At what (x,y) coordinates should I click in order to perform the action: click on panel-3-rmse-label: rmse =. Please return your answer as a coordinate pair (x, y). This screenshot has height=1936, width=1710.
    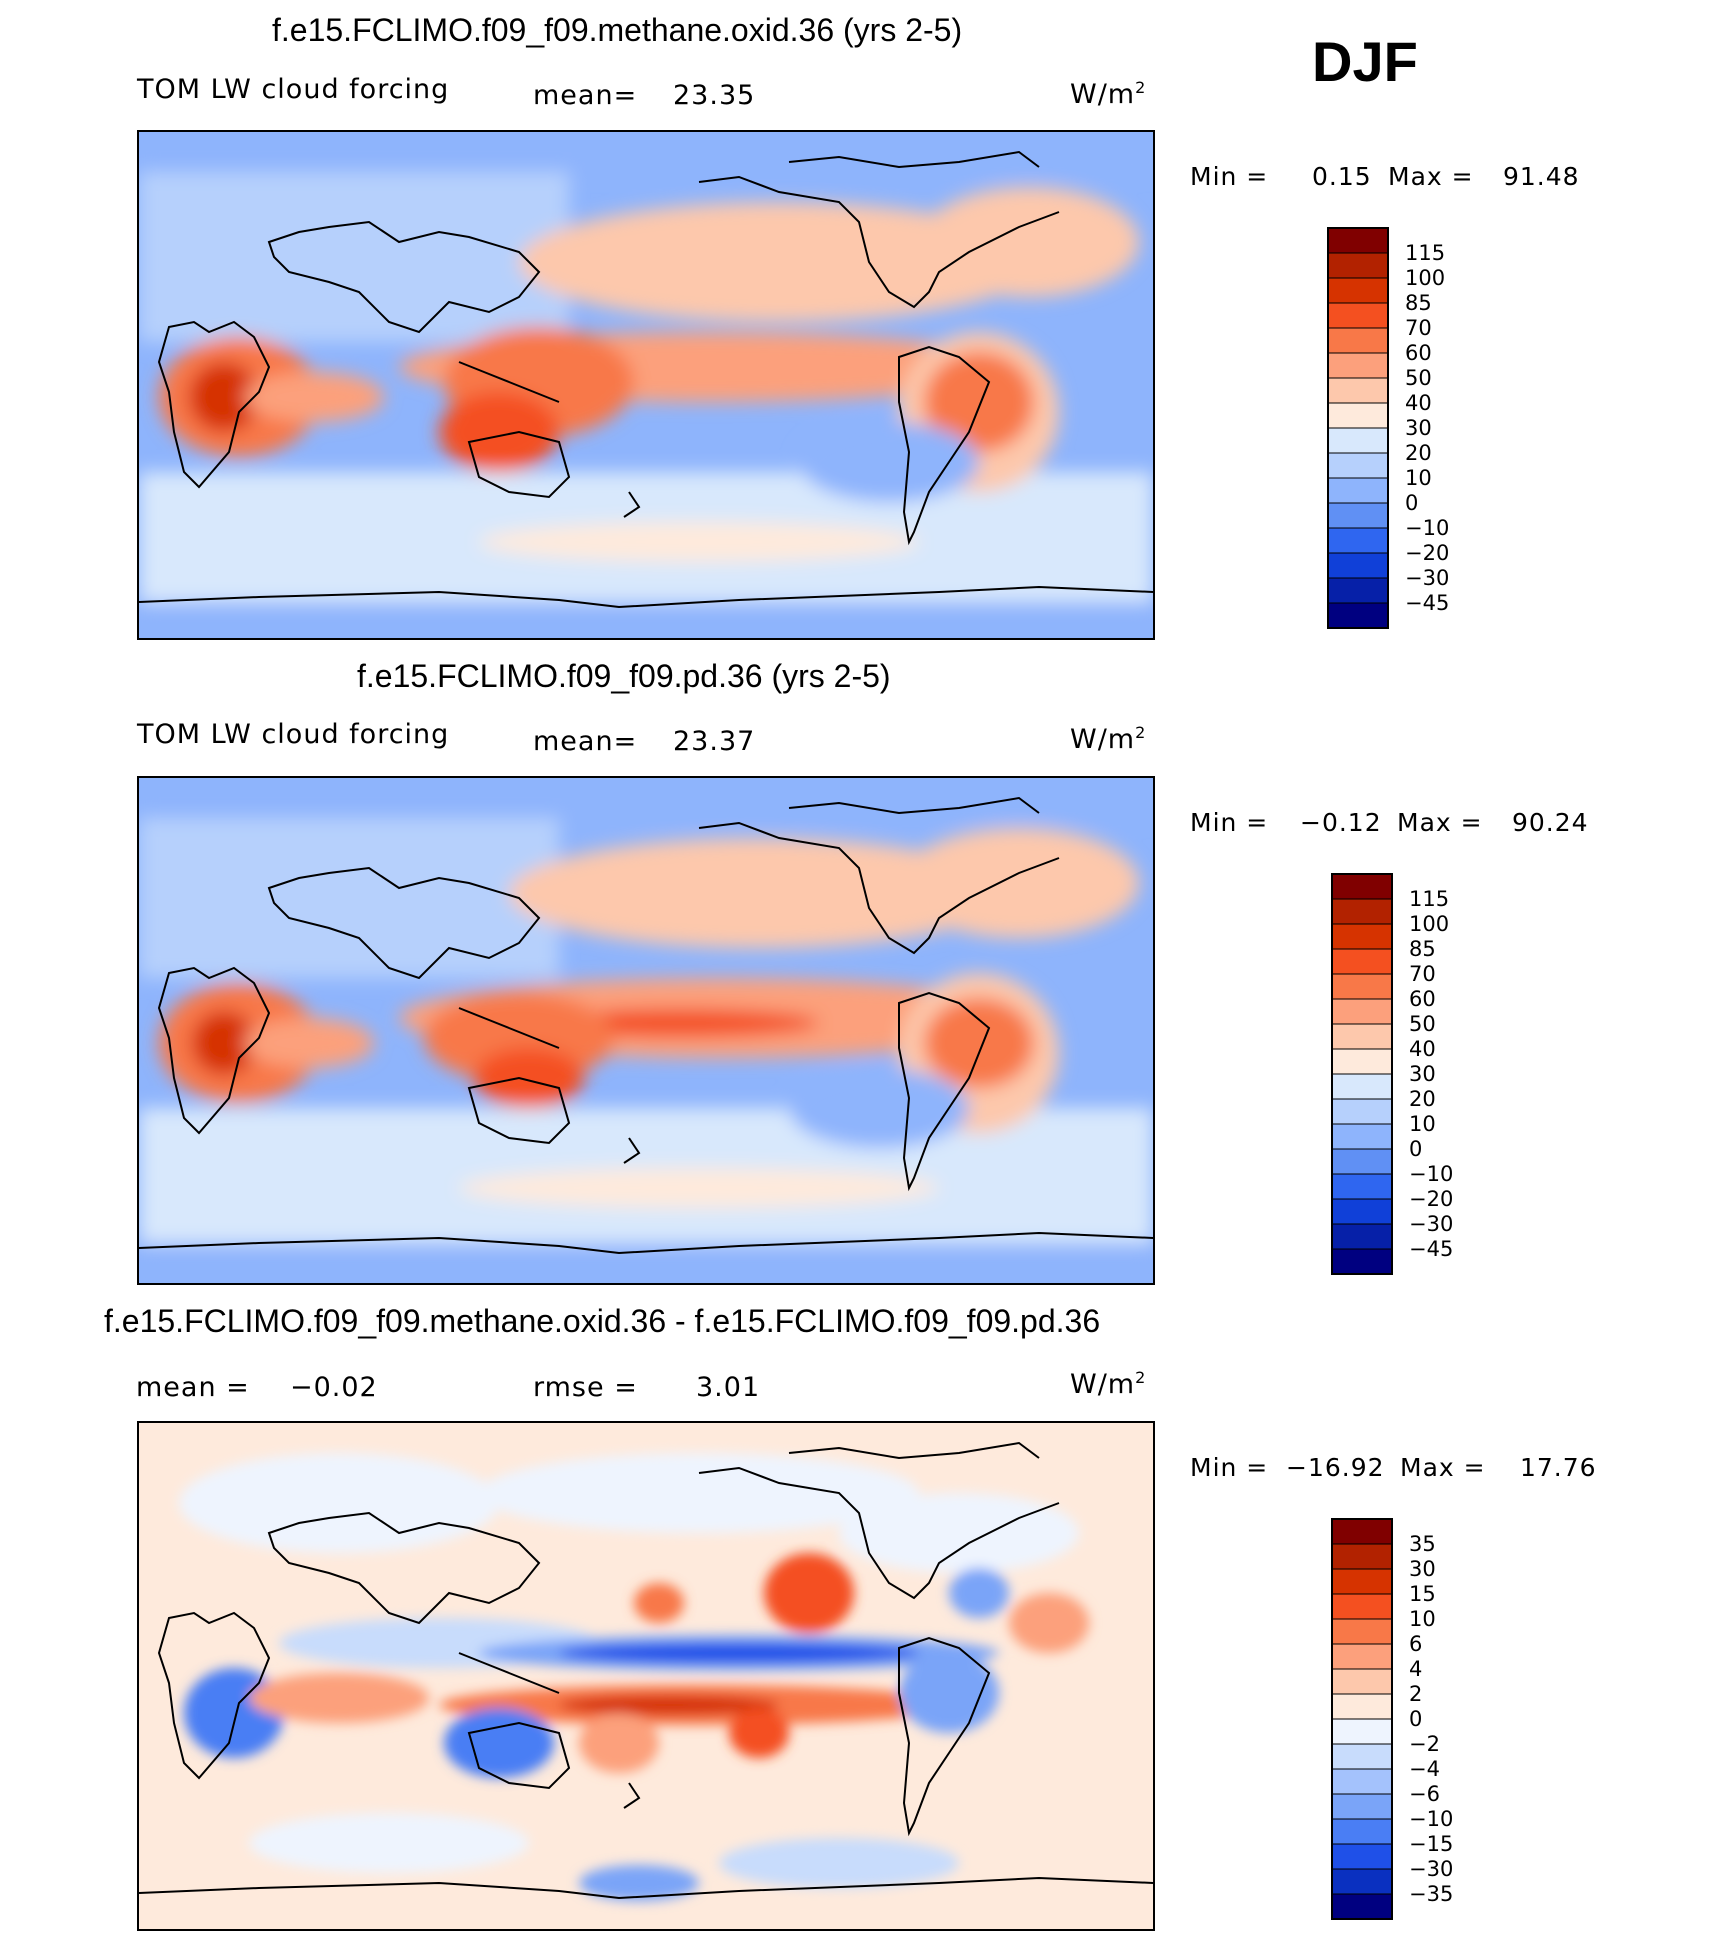
    Looking at the image, I should click on (585, 1387).